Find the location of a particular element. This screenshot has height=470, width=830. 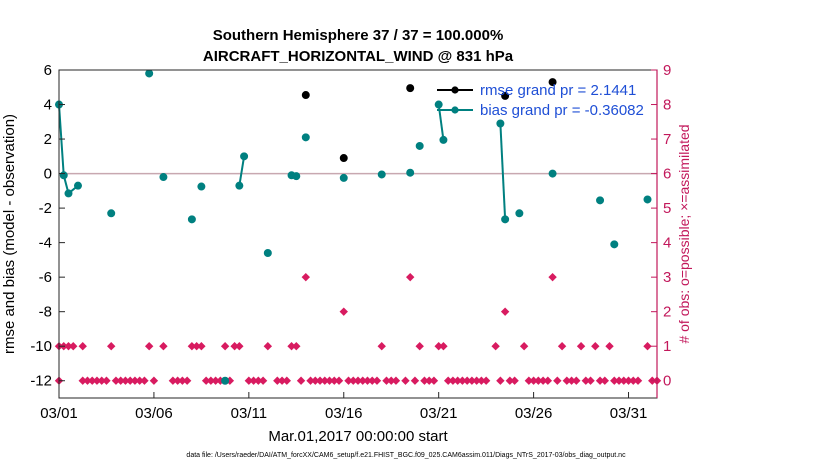

bias-line is located at coordinates (68, 150).